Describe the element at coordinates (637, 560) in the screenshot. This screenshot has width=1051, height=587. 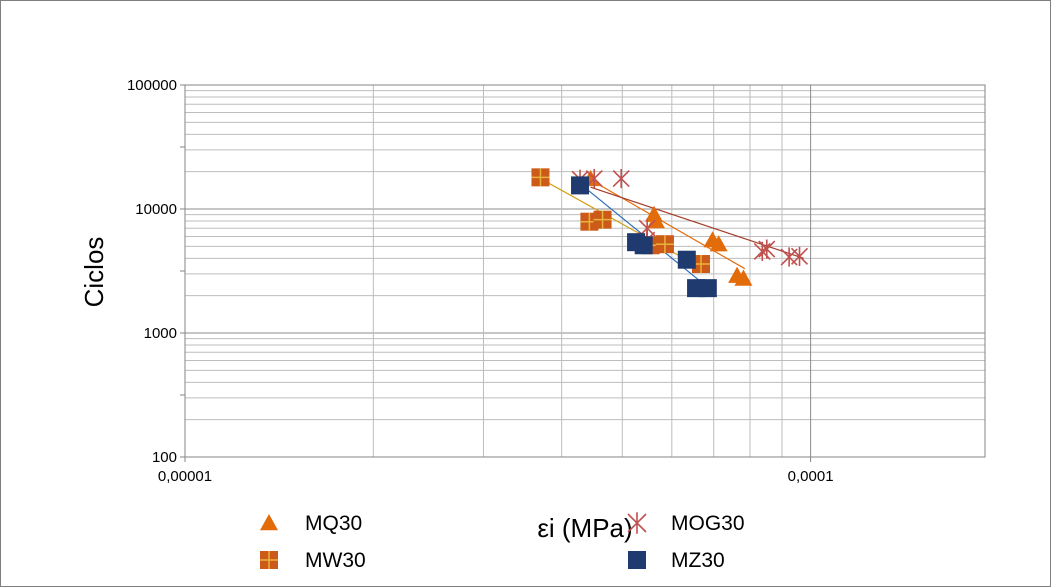
I see `legend-marker-mz30` at that location.